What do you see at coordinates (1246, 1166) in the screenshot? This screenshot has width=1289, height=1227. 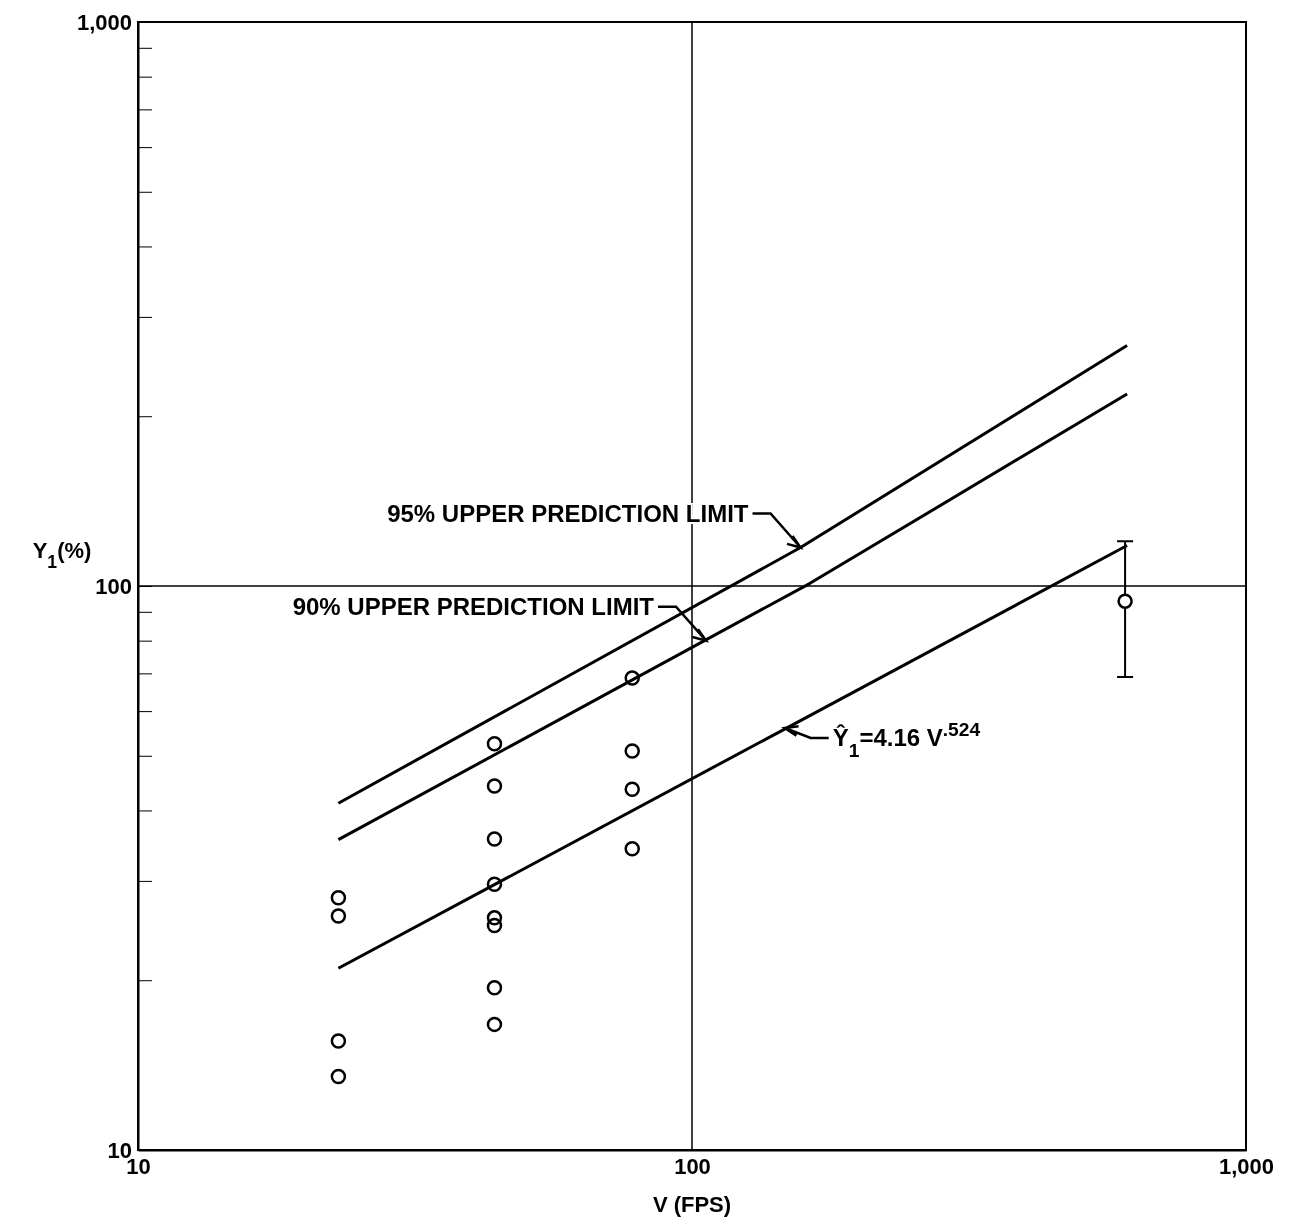 I see `x-tick-label: 1,000` at bounding box center [1246, 1166].